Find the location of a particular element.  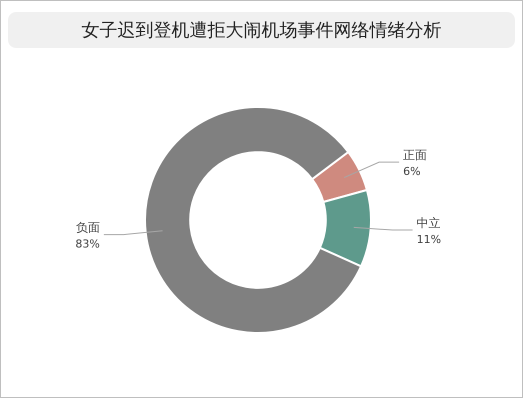

data-label: 6% is located at coordinates (412, 171).